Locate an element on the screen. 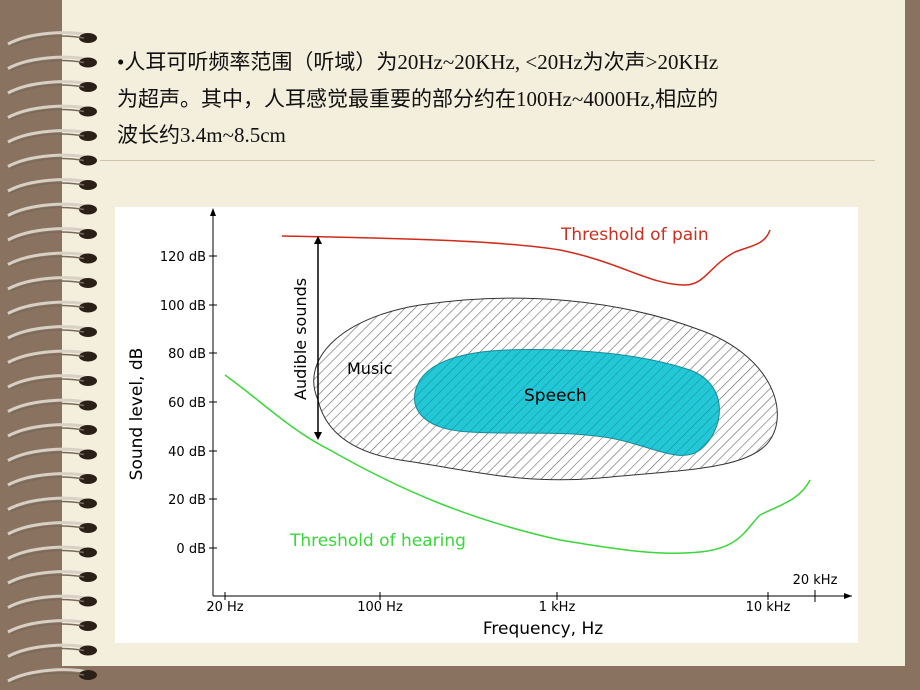  x-tick-label: 20 Hz is located at coordinates (224, 607).